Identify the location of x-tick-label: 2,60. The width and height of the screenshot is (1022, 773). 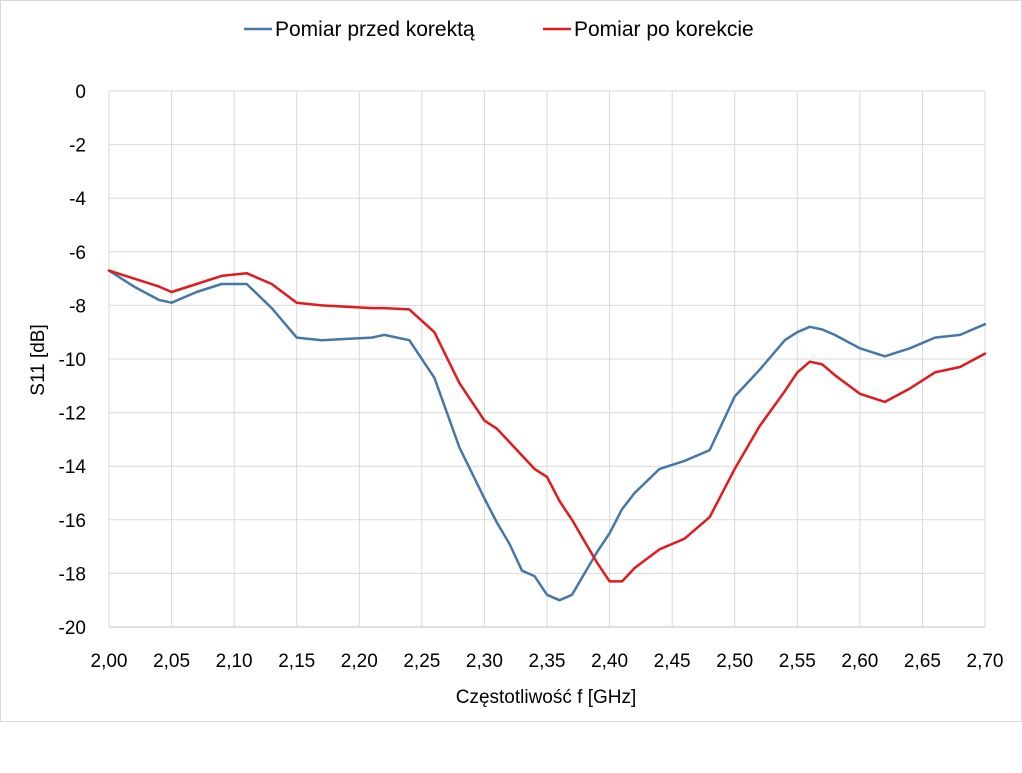
(859, 661).